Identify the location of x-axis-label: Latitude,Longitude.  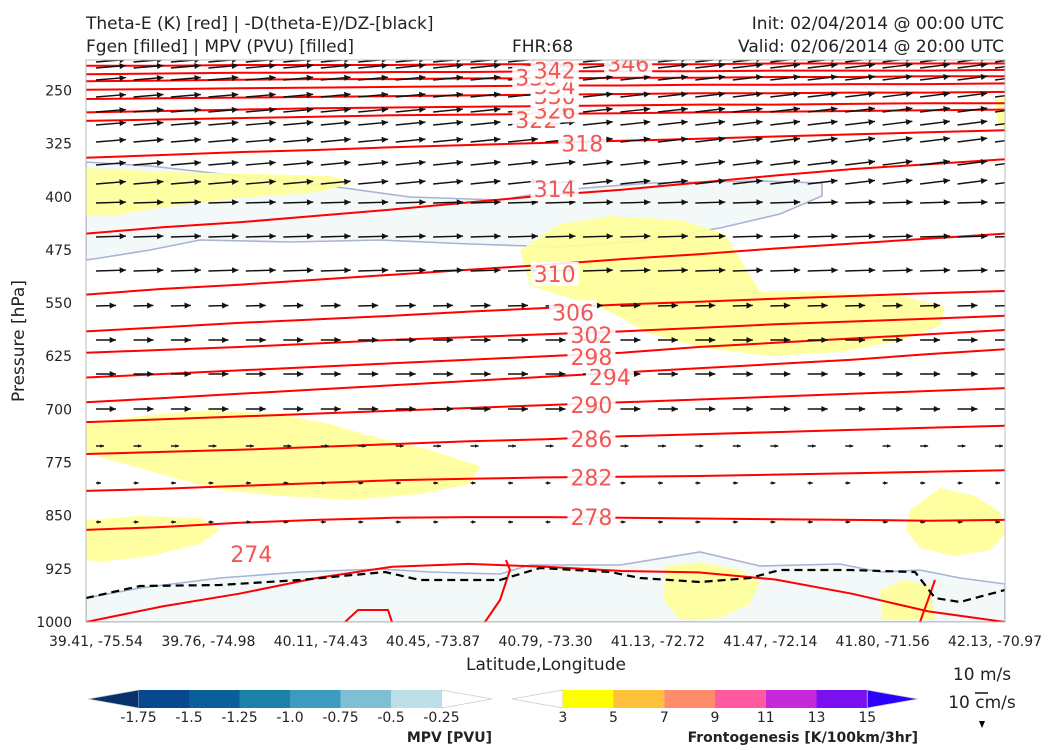
(546, 665).